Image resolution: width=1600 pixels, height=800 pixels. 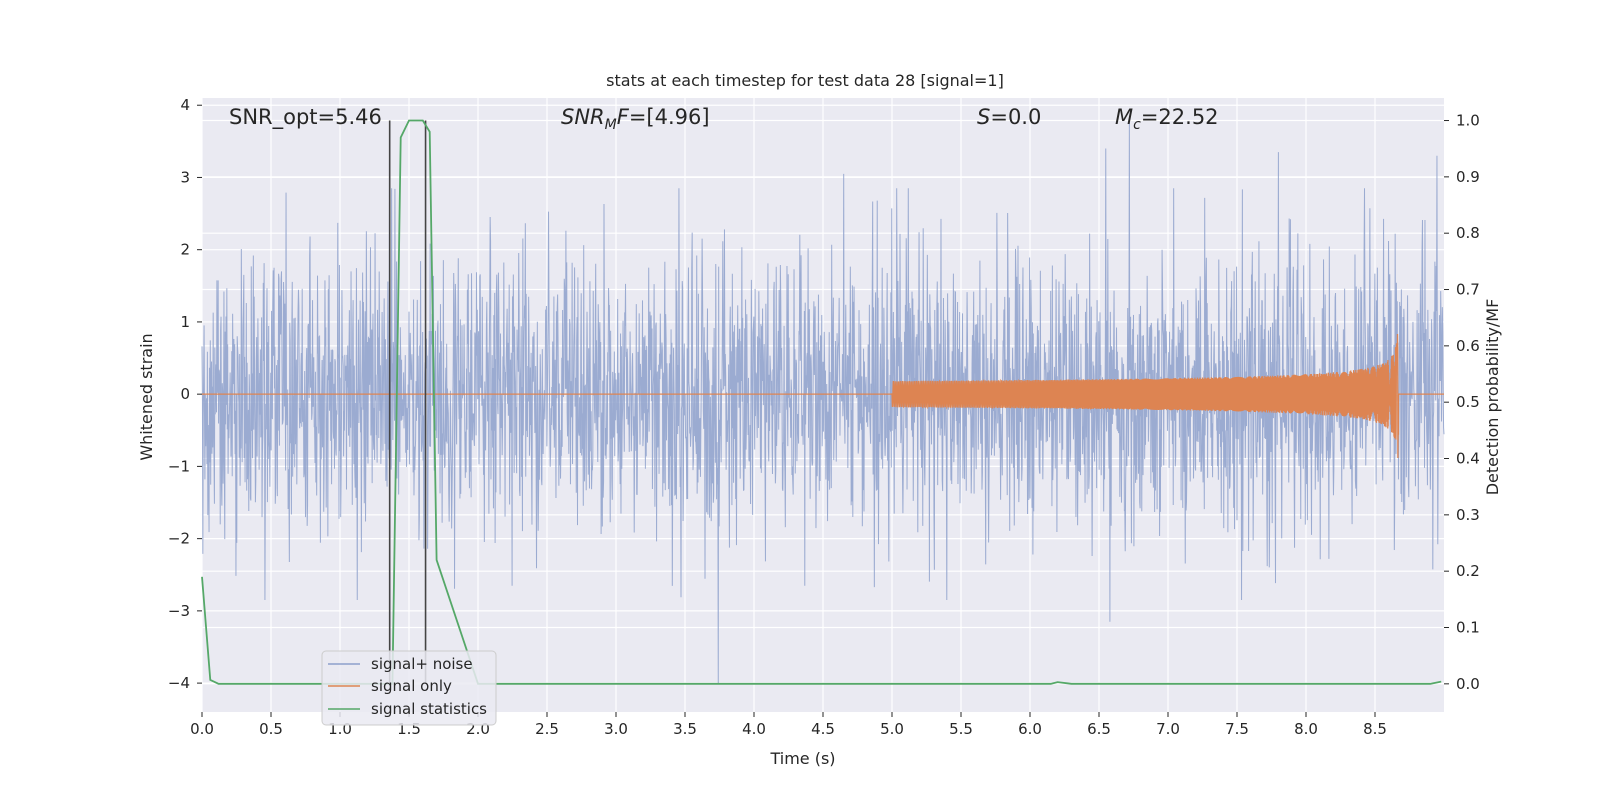 I want to click on y-right-tick-label: 0.8, so click(x=1468, y=233).